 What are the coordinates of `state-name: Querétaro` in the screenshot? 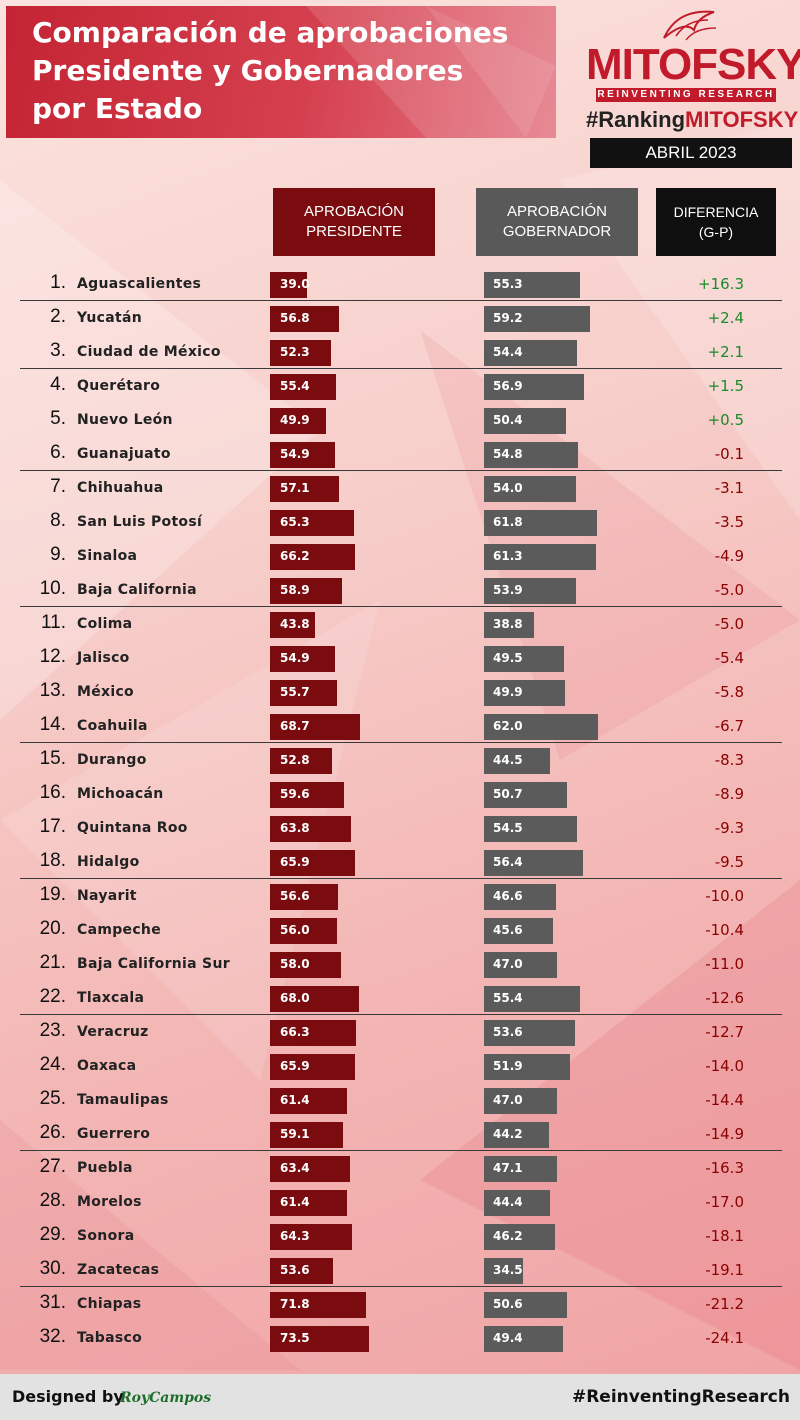 It's located at (119, 386).